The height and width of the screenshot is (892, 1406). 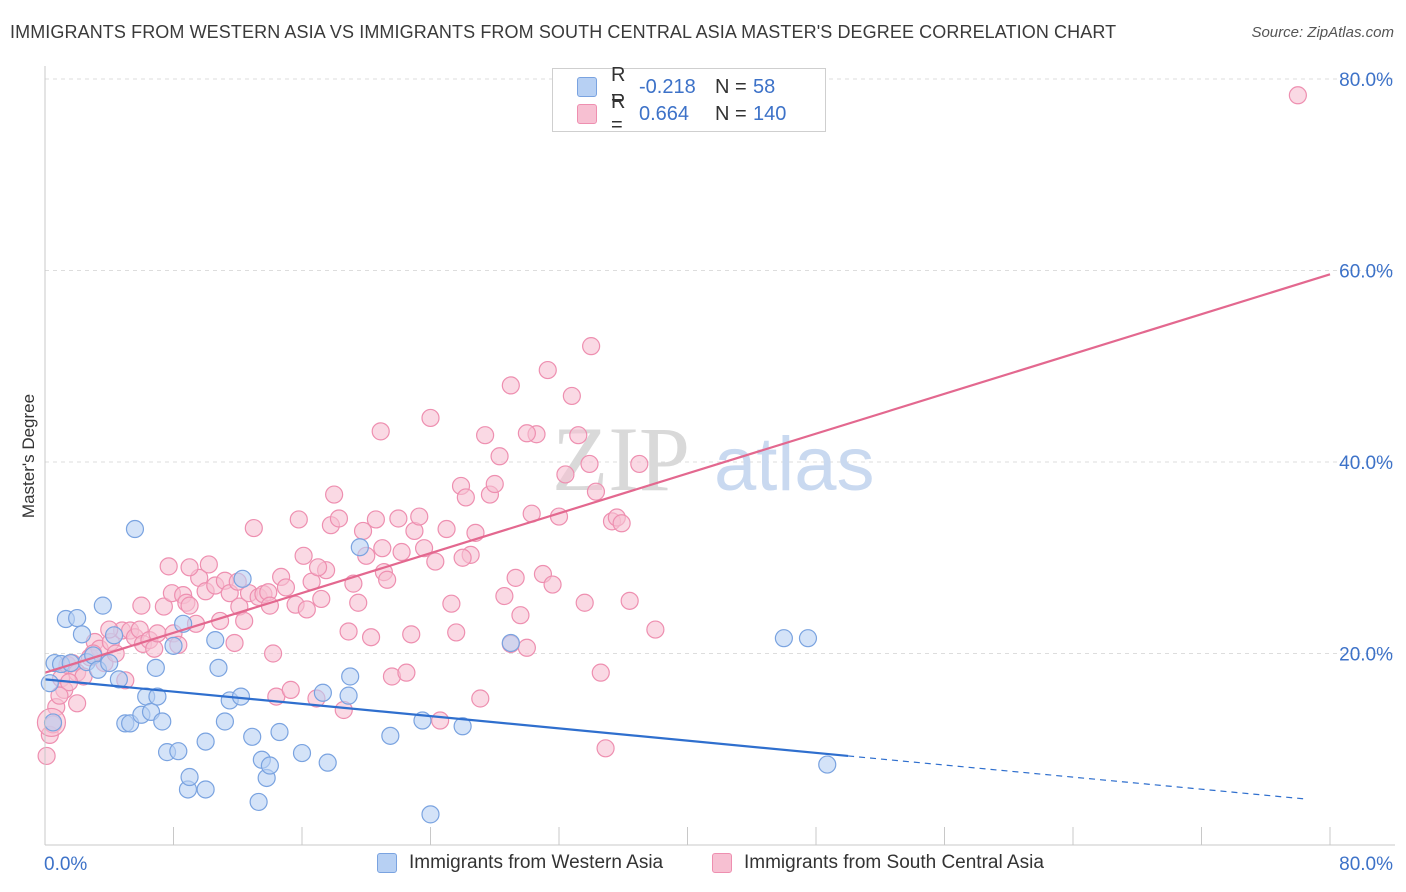 I want to click on watermark-atlas: atlas, so click(x=794, y=464).